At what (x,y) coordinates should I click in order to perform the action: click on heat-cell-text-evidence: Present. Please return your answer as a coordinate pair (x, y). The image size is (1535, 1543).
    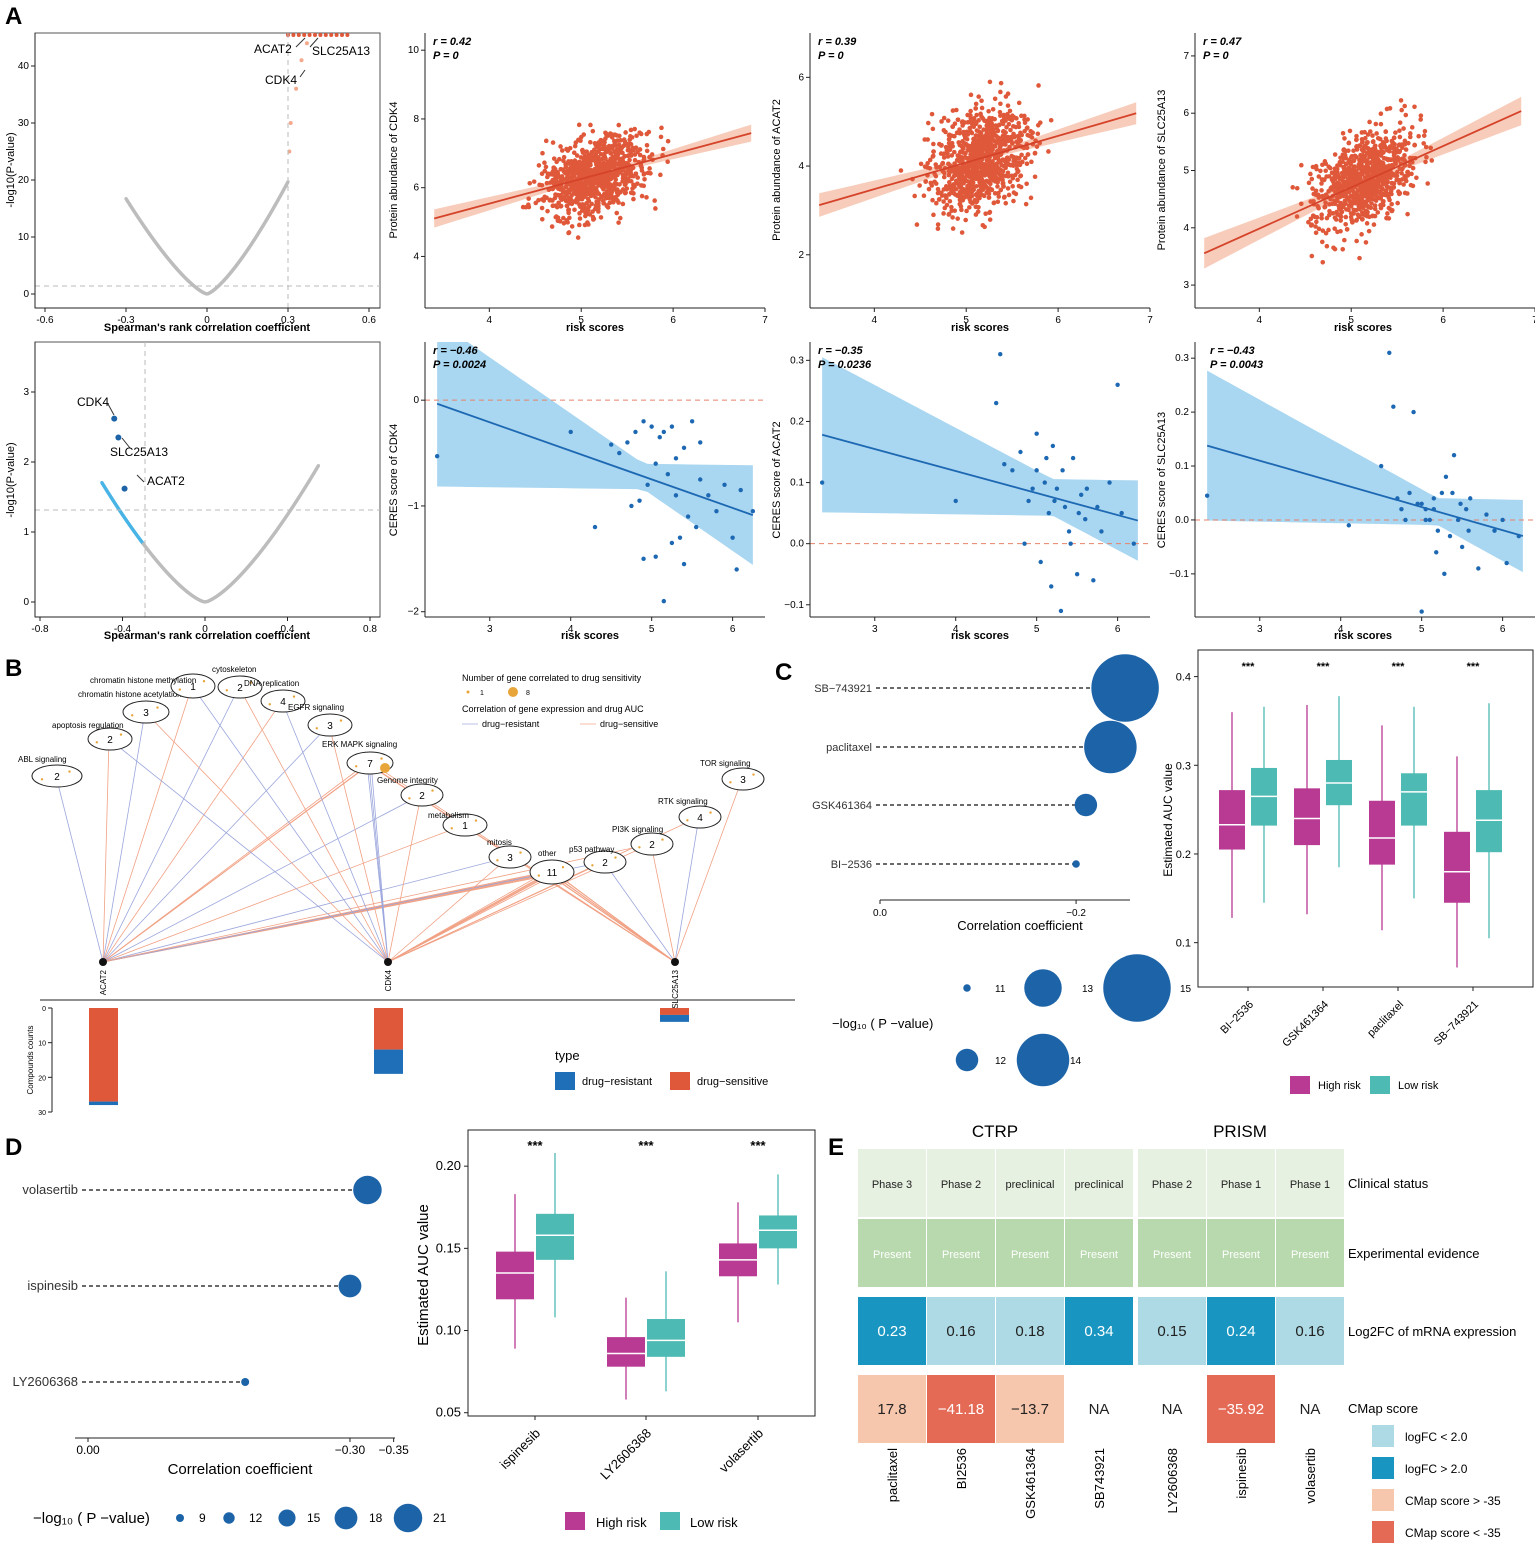
    Looking at the image, I should click on (1310, 1255).